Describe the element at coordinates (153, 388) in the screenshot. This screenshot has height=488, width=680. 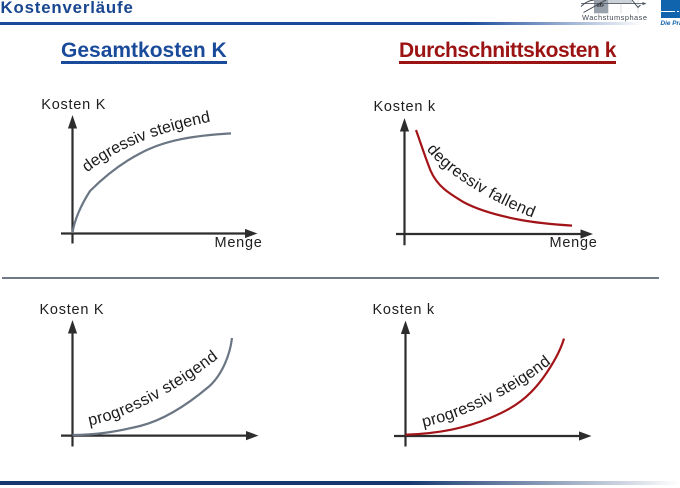
I see `svg-text: progressiv steigend` at that location.